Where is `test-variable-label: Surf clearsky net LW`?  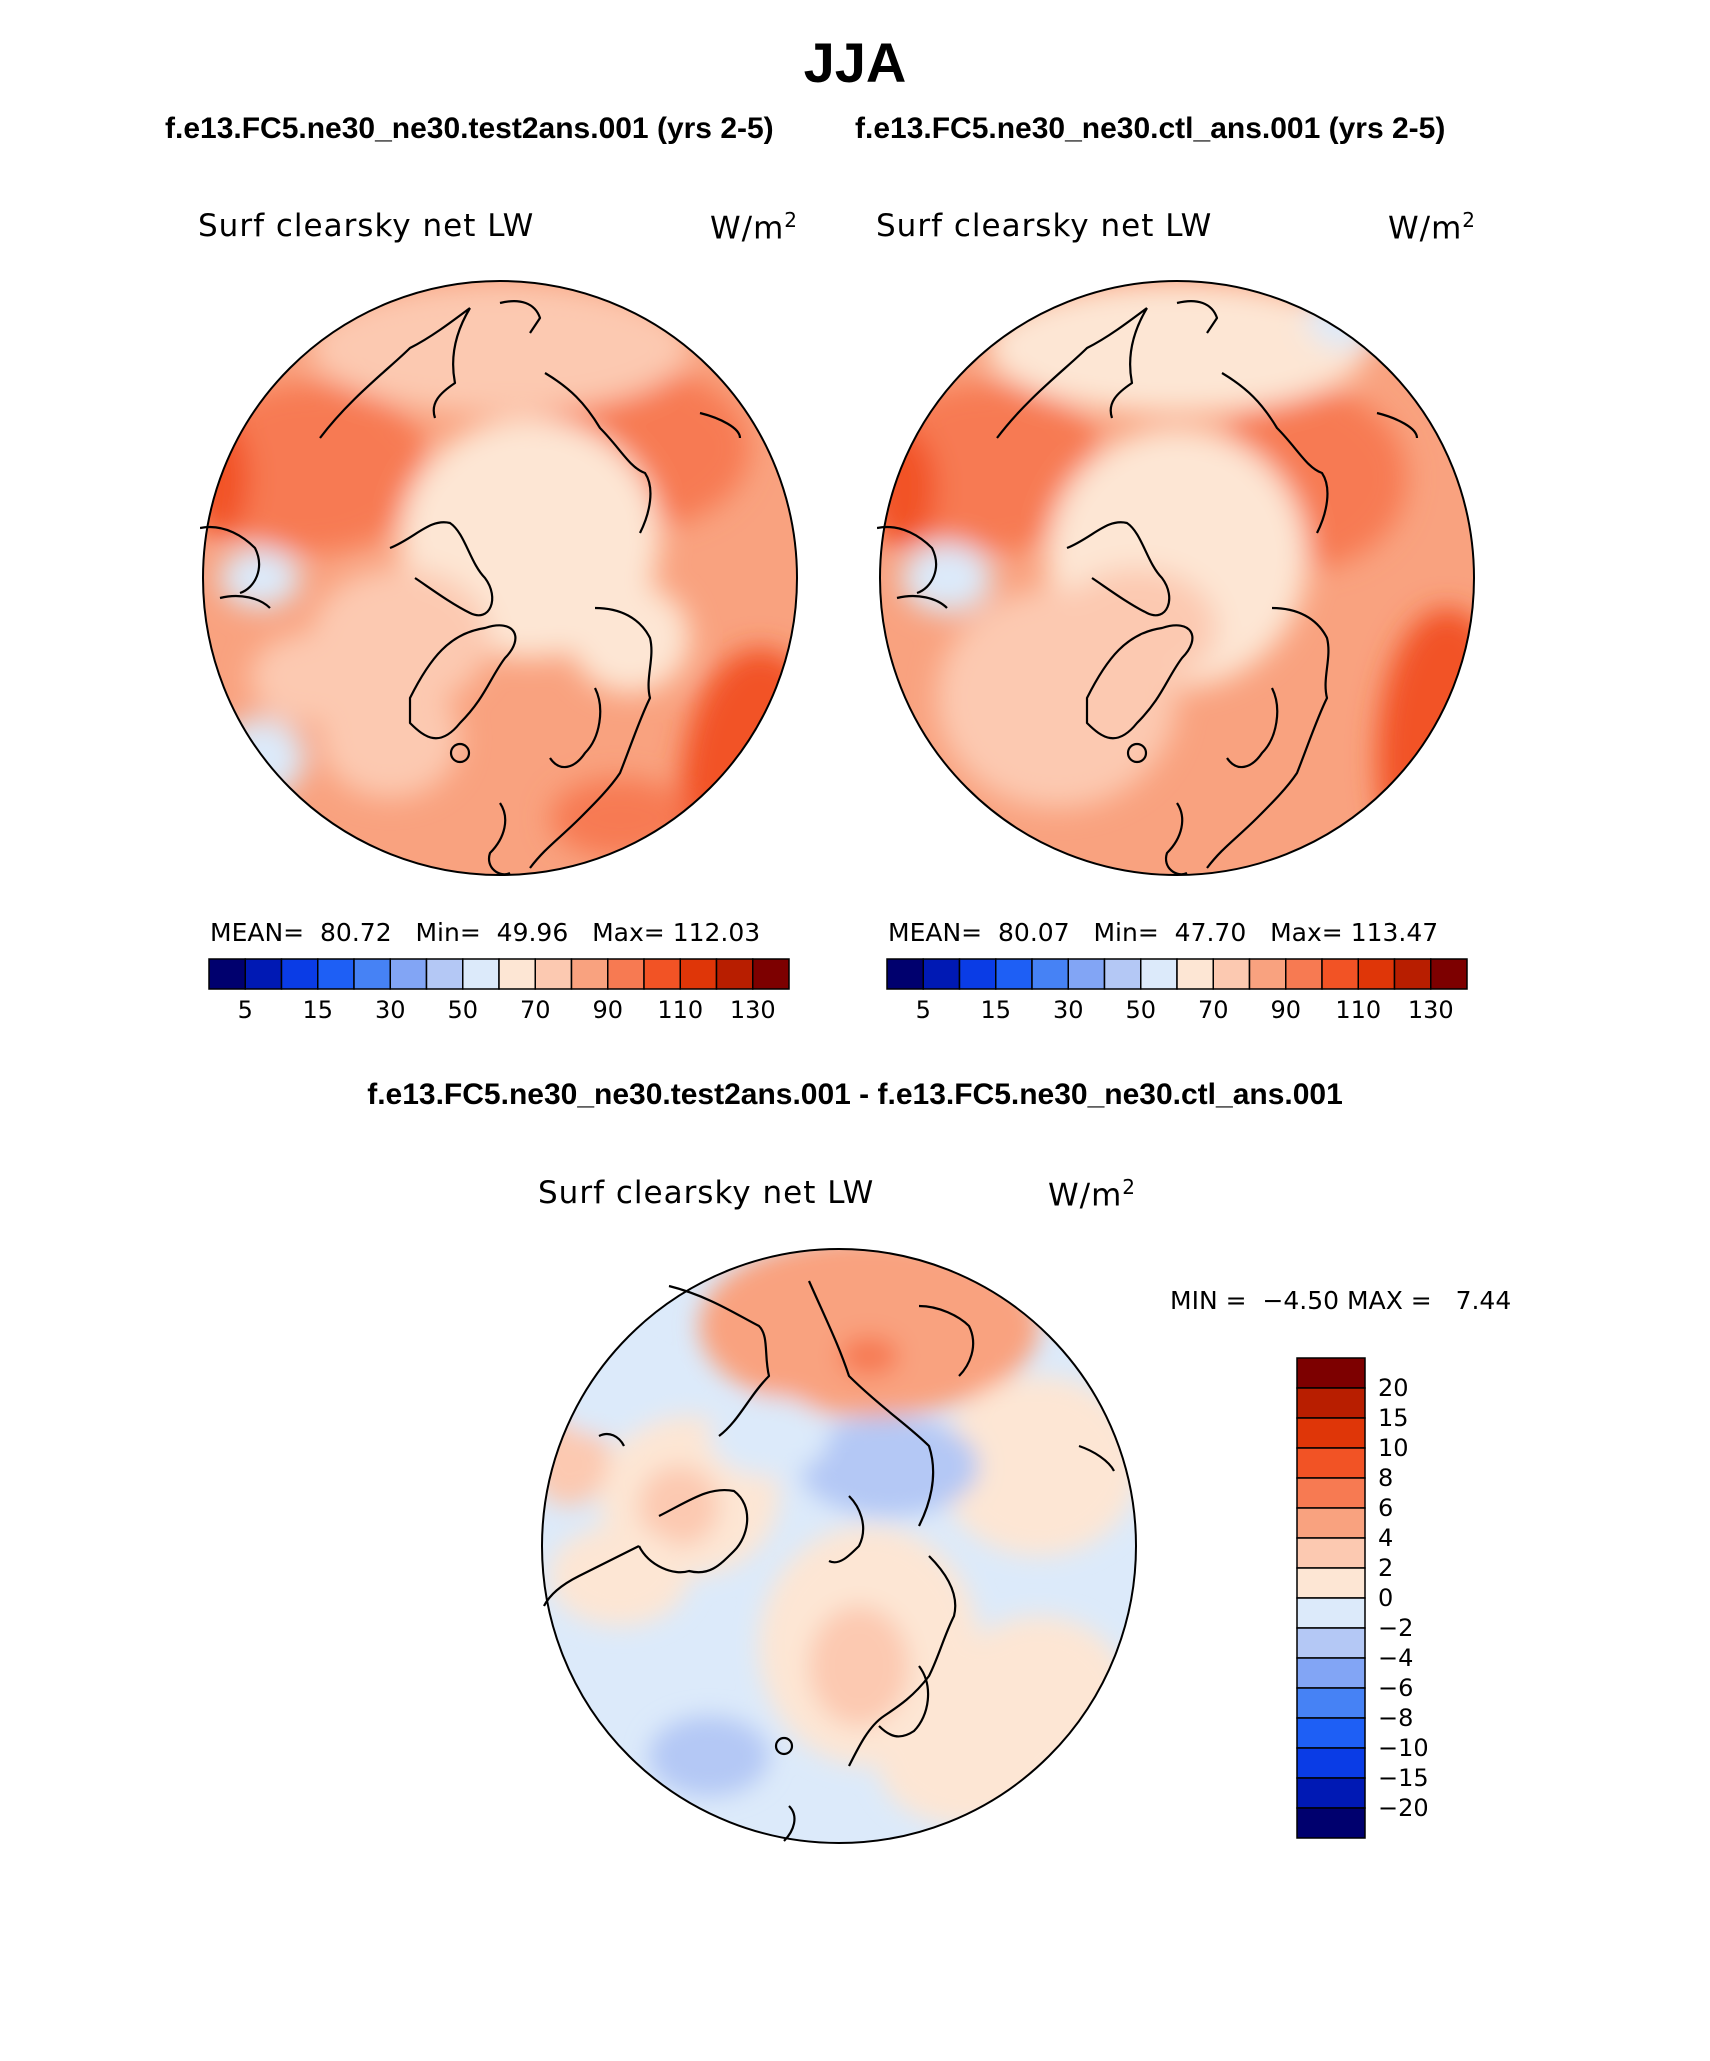 test-variable-label: Surf clearsky net LW is located at coordinates (366, 226).